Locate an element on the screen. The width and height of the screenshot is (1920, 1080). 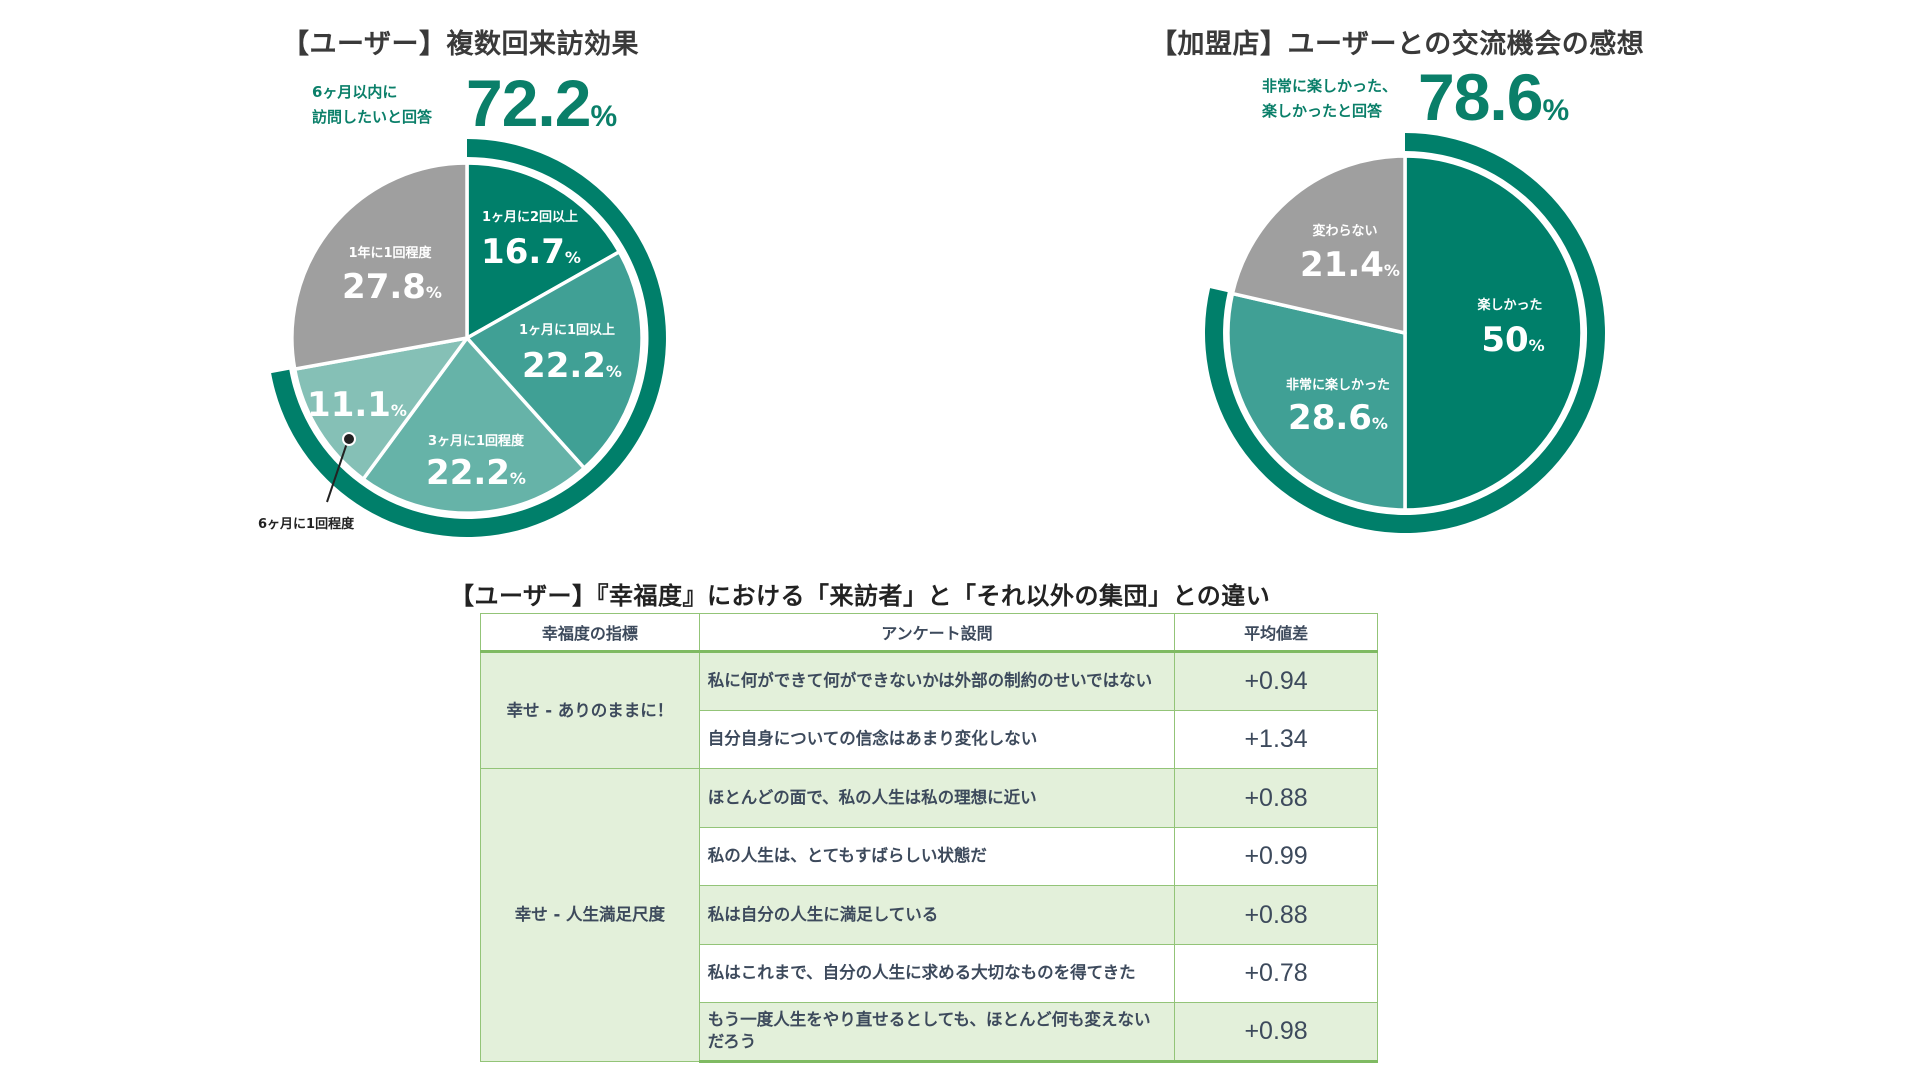
right-slice-3-value: 21.4% is located at coordinates (1350, 265).